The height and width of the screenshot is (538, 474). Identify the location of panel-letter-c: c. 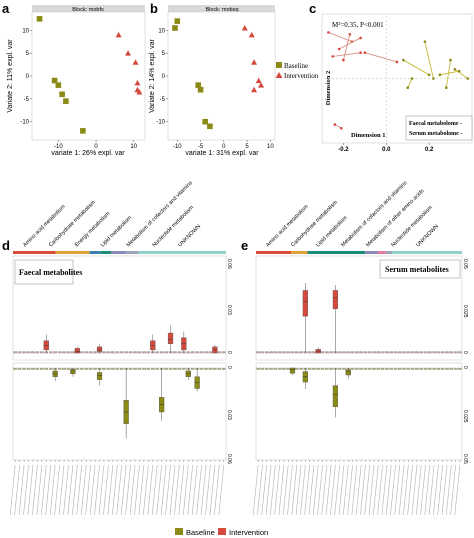
(312, 8).